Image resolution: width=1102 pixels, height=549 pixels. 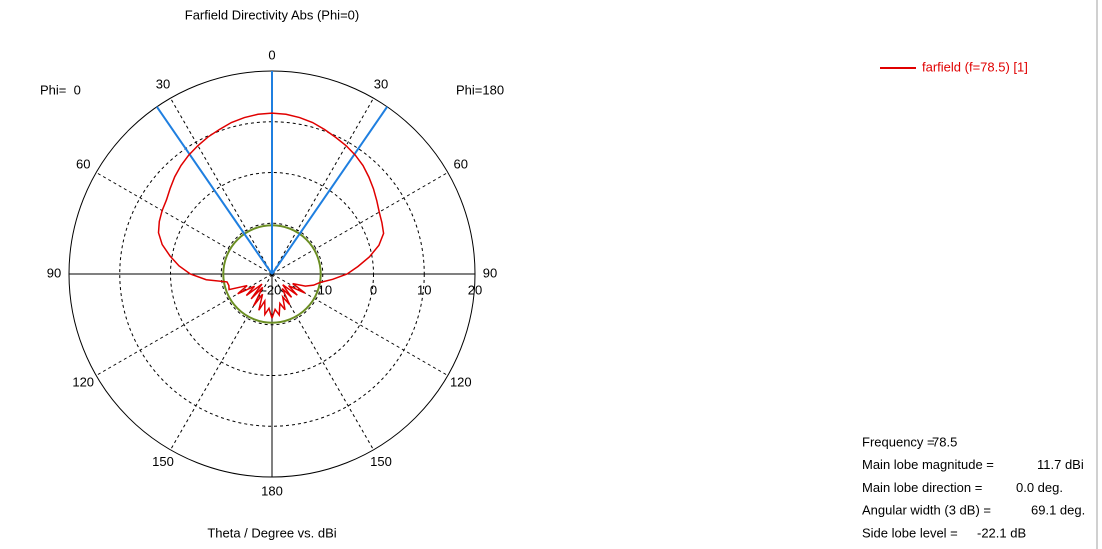 I want to click on info-label: Main lobe direction =, so click(x=922, y=487).